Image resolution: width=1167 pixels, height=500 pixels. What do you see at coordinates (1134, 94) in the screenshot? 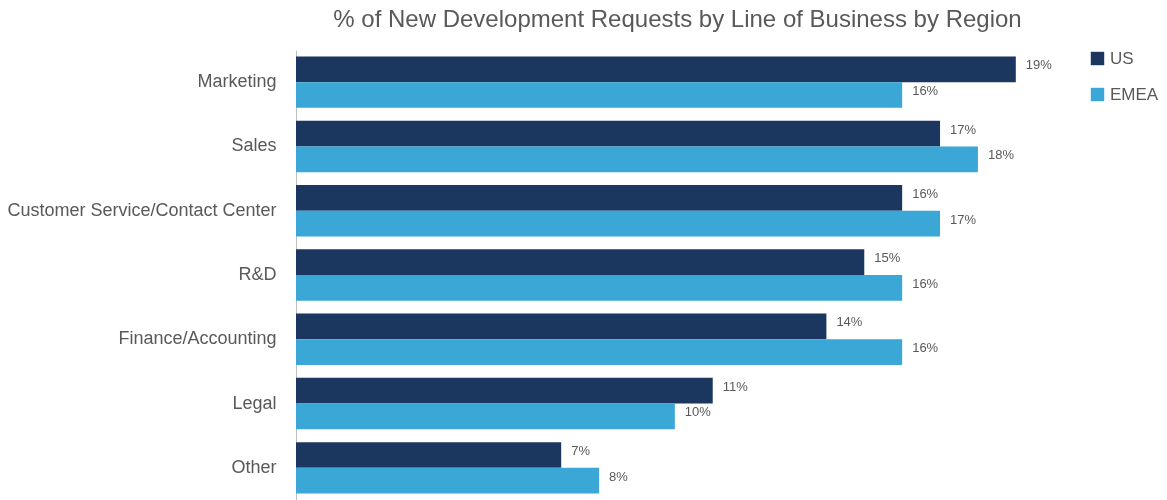
I see `legend-label: EMEA` at bounding box center [1134, 94].